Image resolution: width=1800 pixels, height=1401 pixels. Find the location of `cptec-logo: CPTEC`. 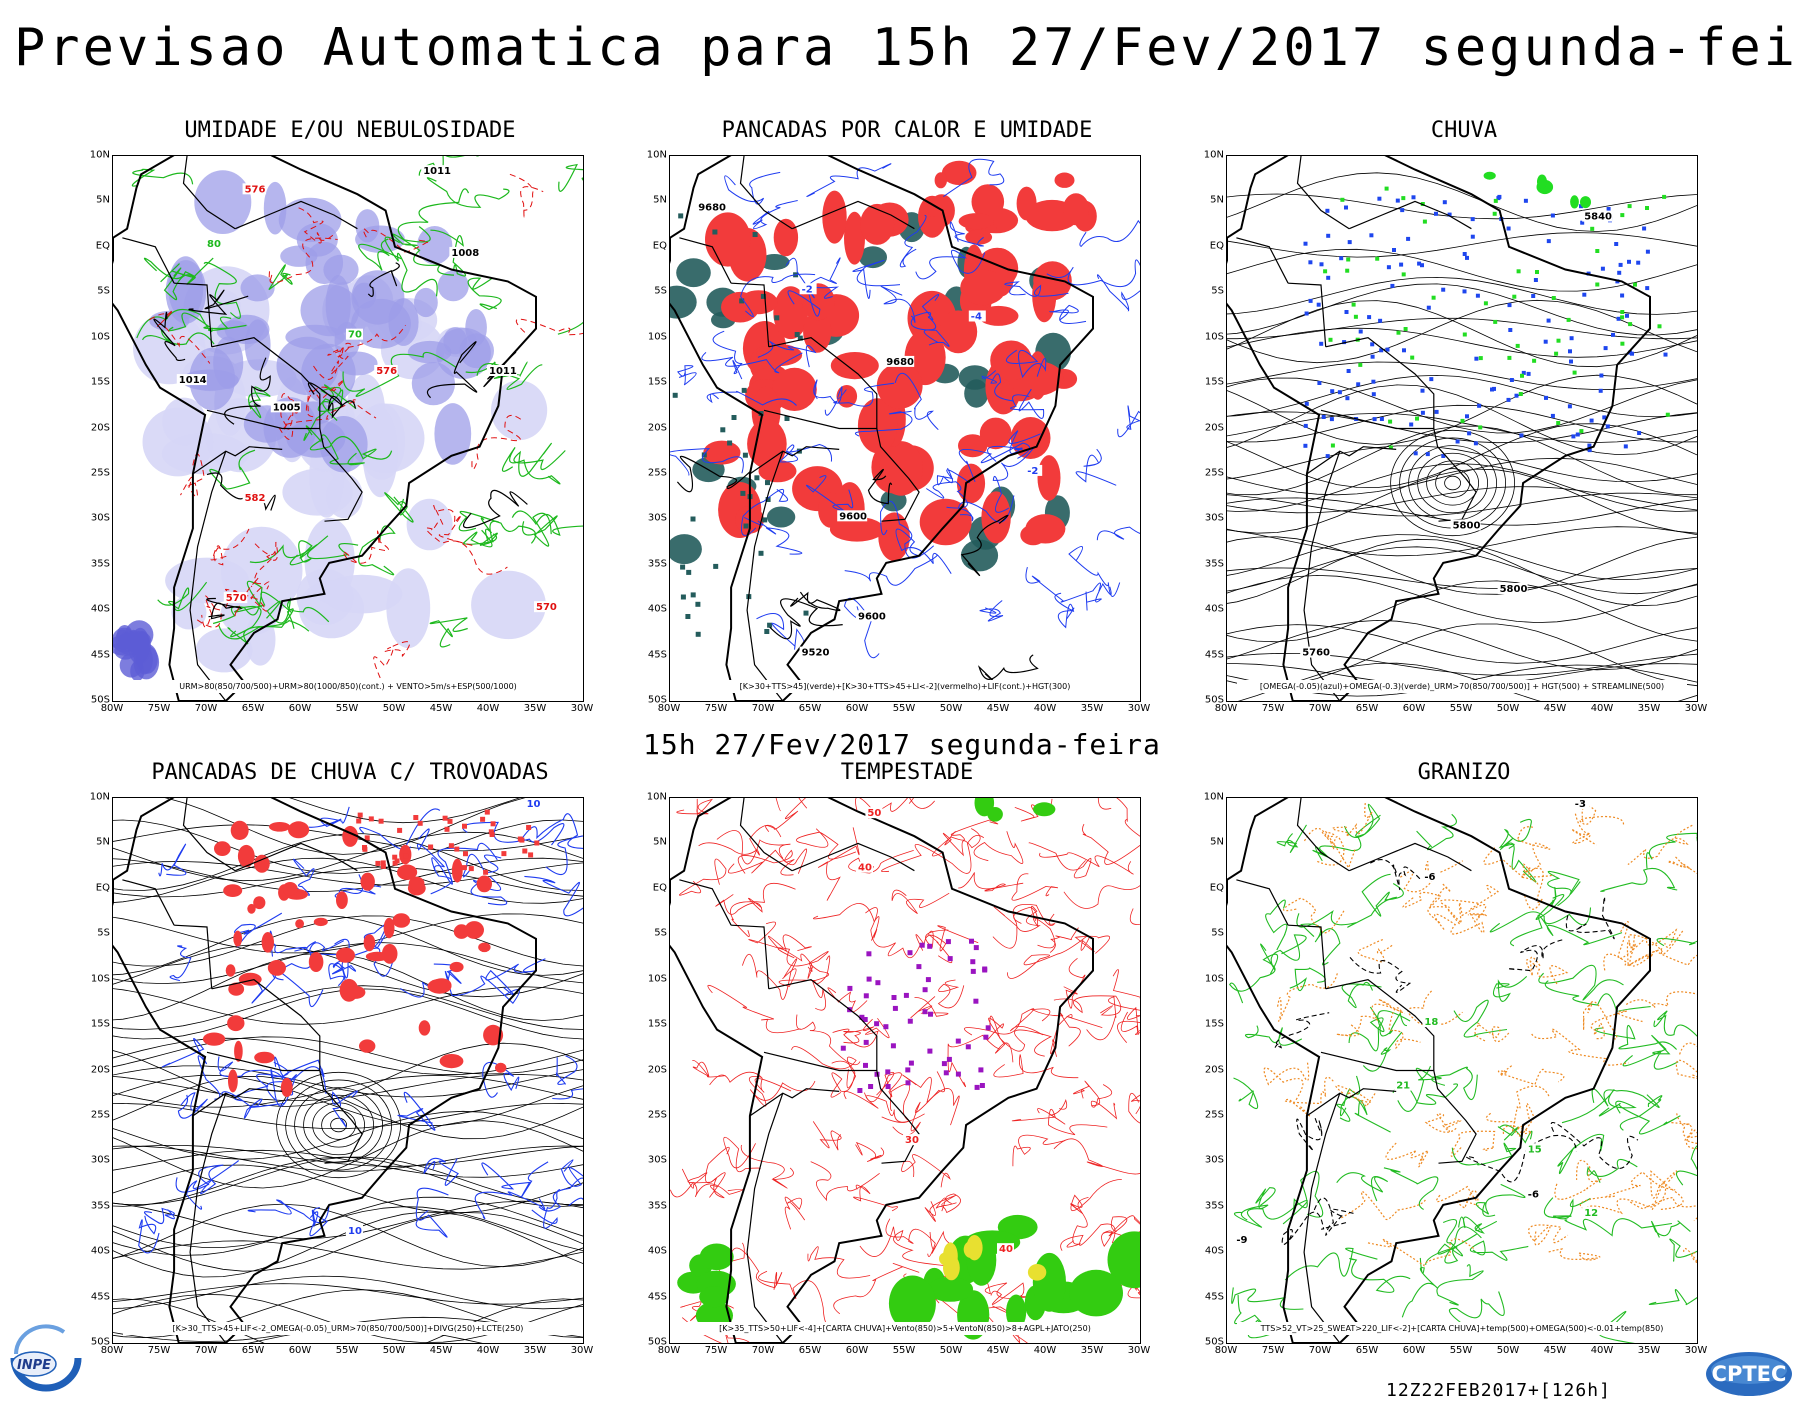

cptec-logo: CPTEC is located at coordinates (1749, 1374).